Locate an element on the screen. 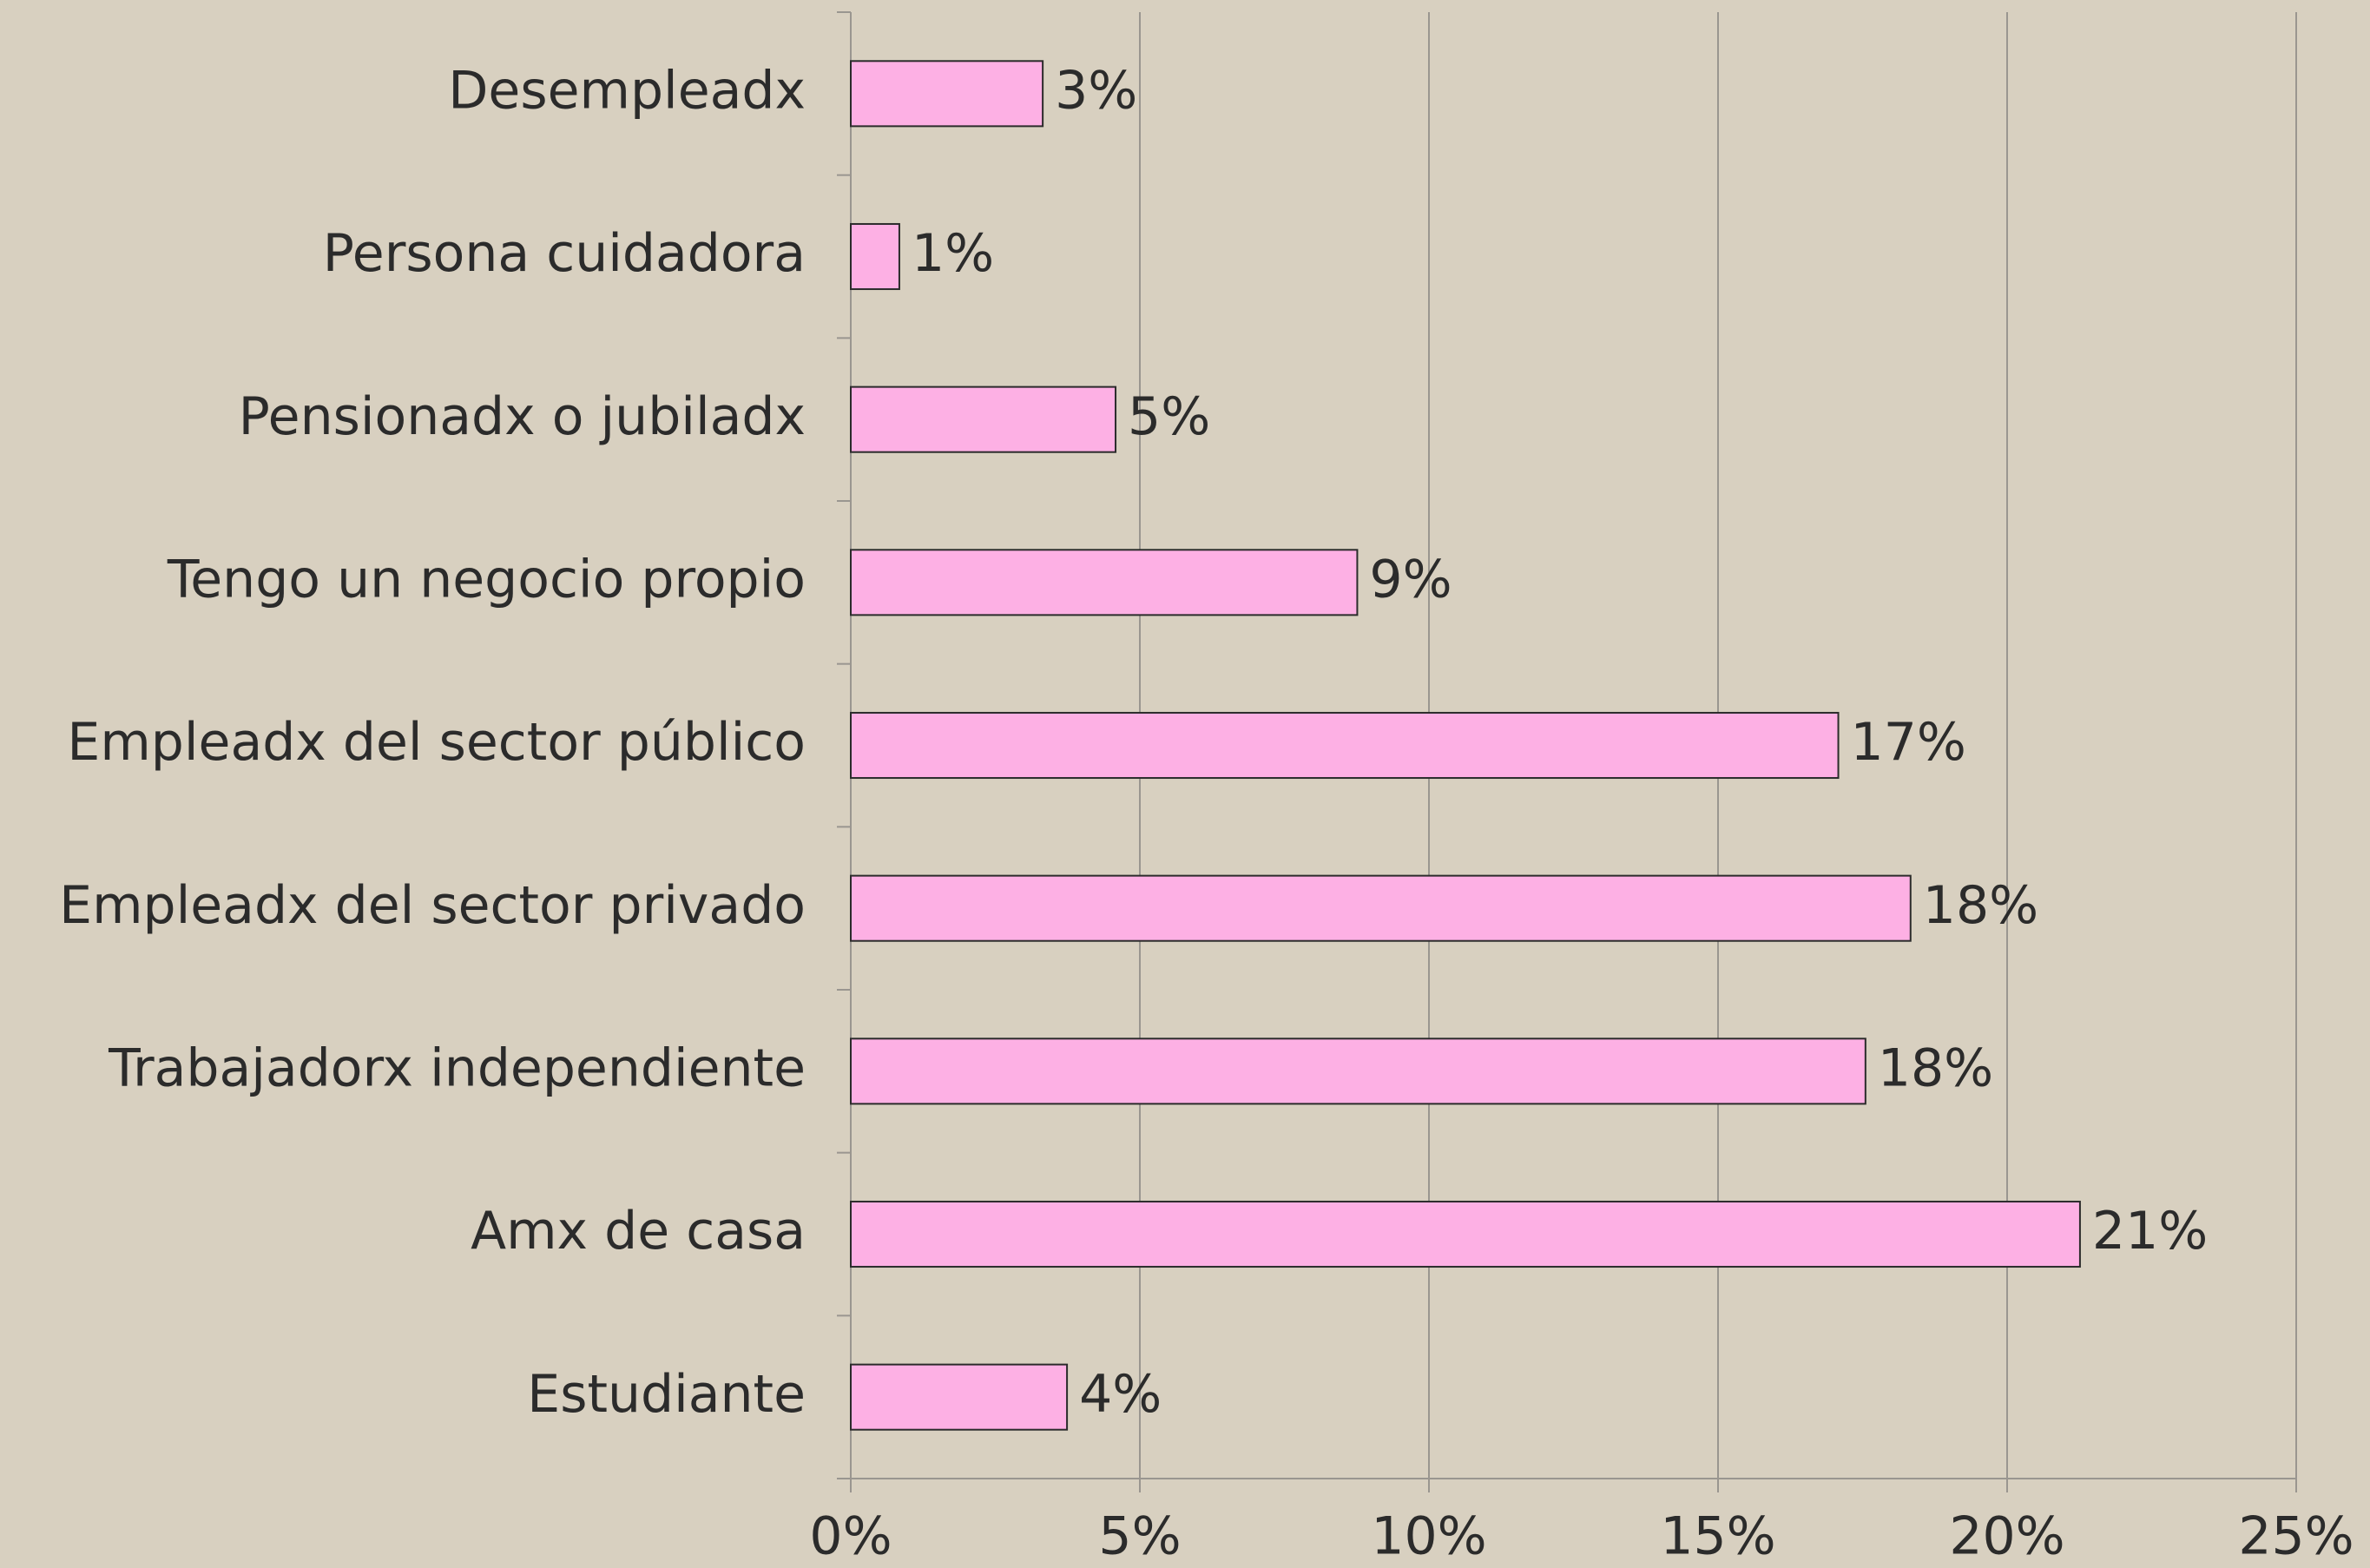 Image resolution: width=2370 pixels, height=1568 pixels. x-tick-label: 0% is located at coordinates (850, 1536).